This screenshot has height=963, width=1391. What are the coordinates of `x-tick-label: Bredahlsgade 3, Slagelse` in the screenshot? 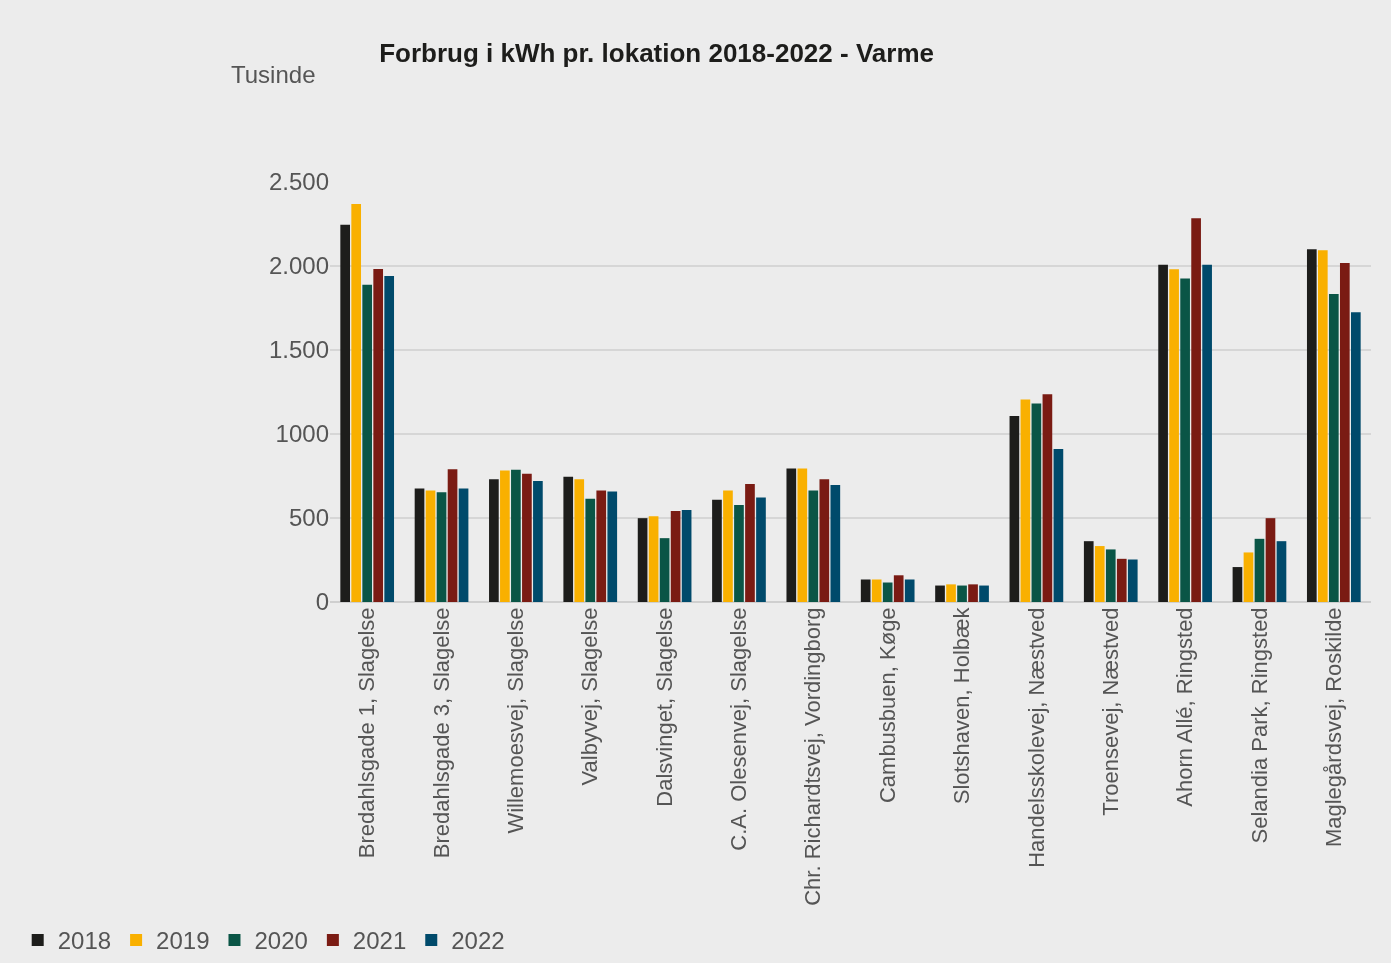 It's located at (441, 733).